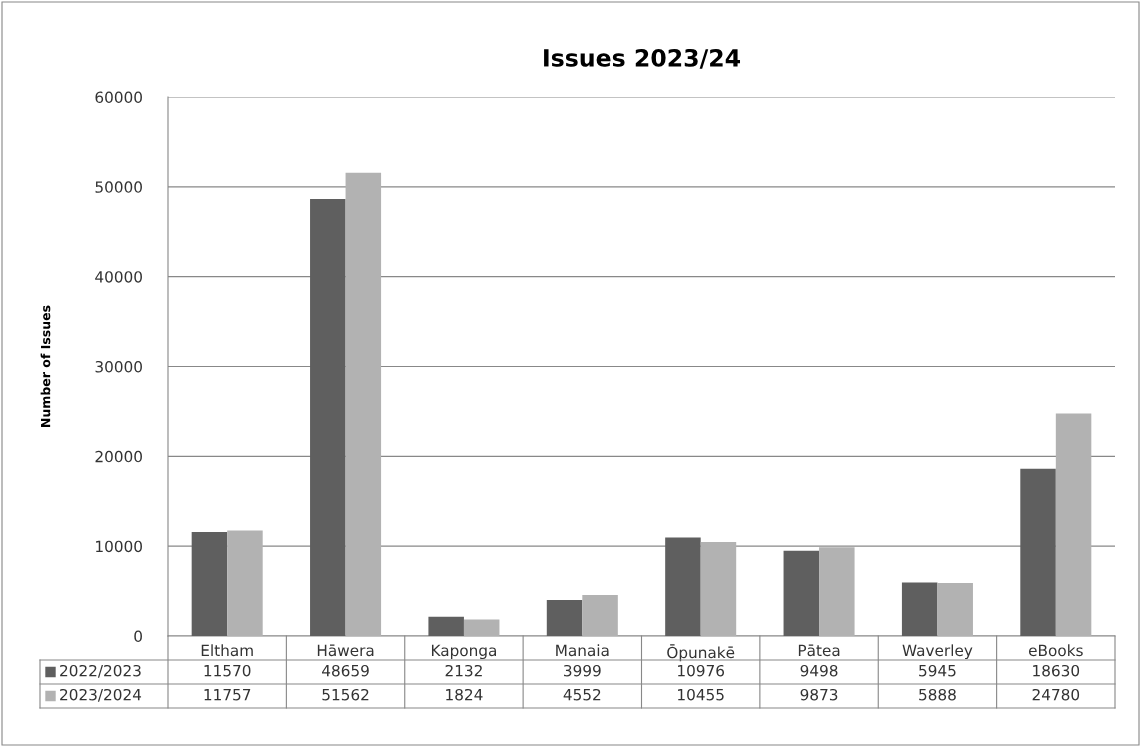 Image resolution: width=1141 pixels, height=747 pixels. Describe the element at coordinates (1055, 650) in the screenshot. I see `x-tick-label: eBooks` at that location.